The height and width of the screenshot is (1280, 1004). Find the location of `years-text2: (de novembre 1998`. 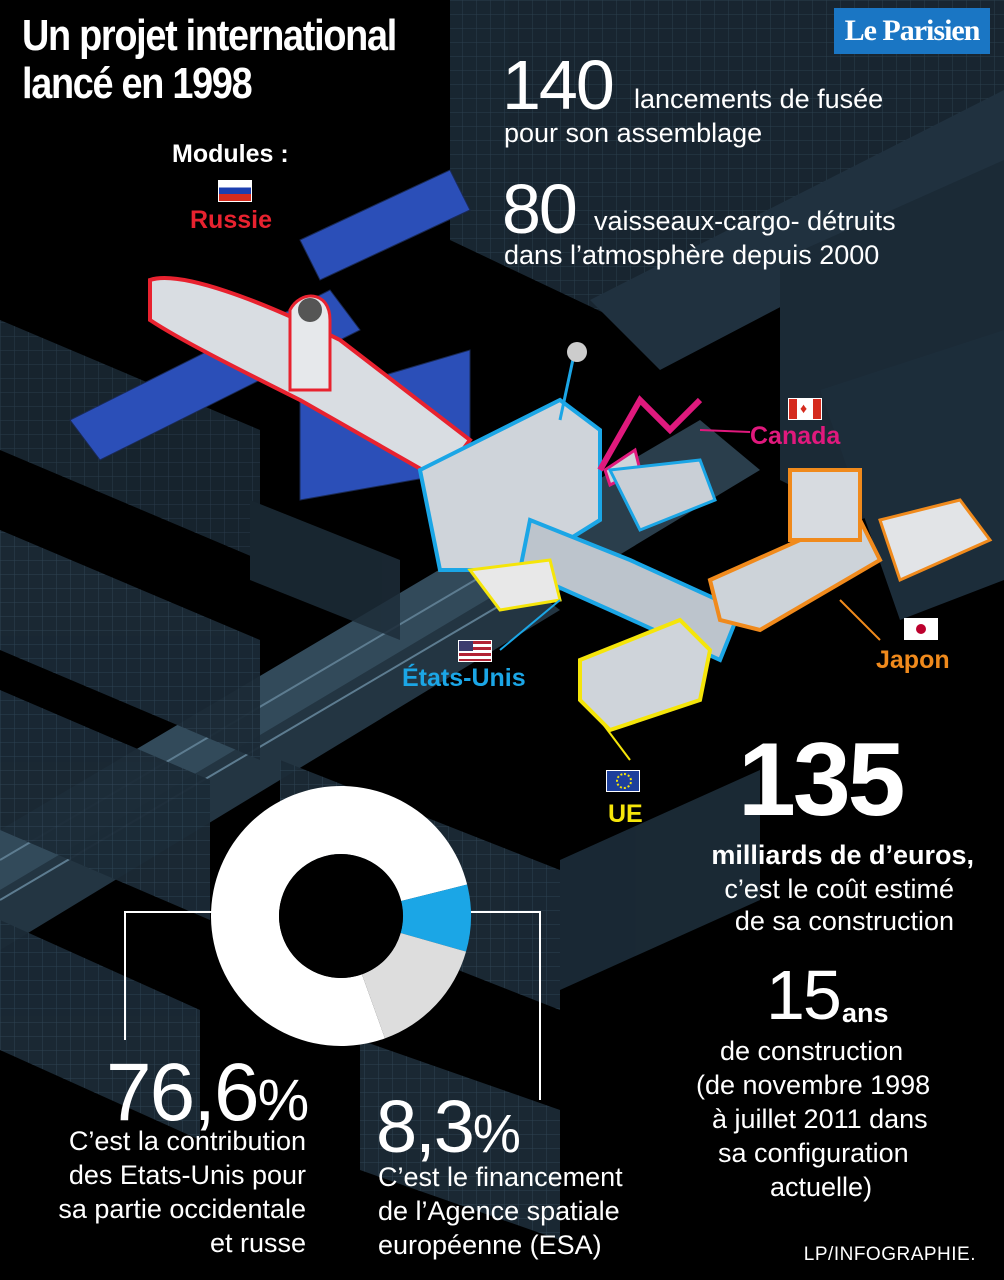

years-text2: (de novembre 1998 is located at coordinates (813, 1085).